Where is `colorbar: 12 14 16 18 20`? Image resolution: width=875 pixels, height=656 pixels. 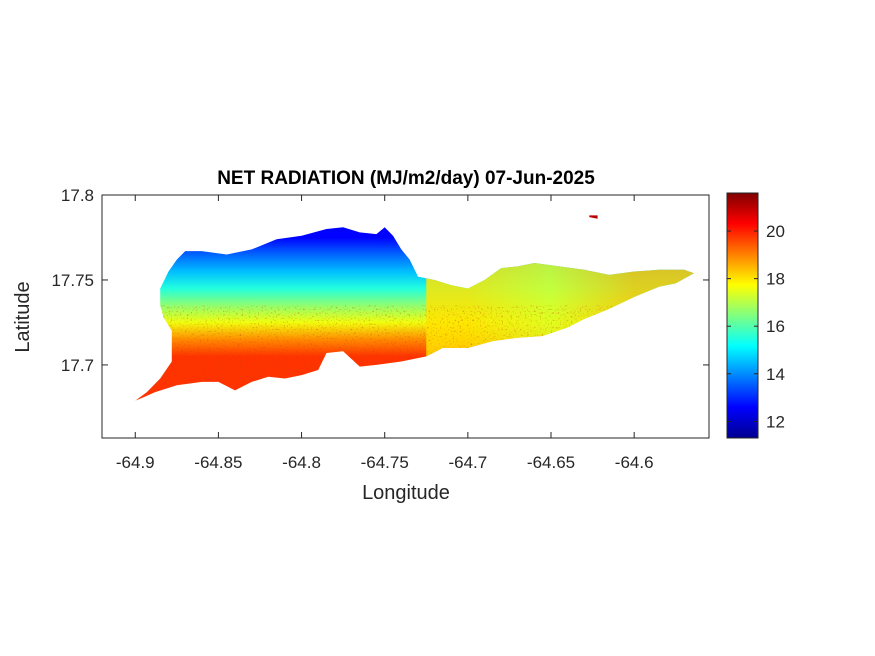
colorbar: 12 14 16 18 20 is located at coordinates (755, 315).